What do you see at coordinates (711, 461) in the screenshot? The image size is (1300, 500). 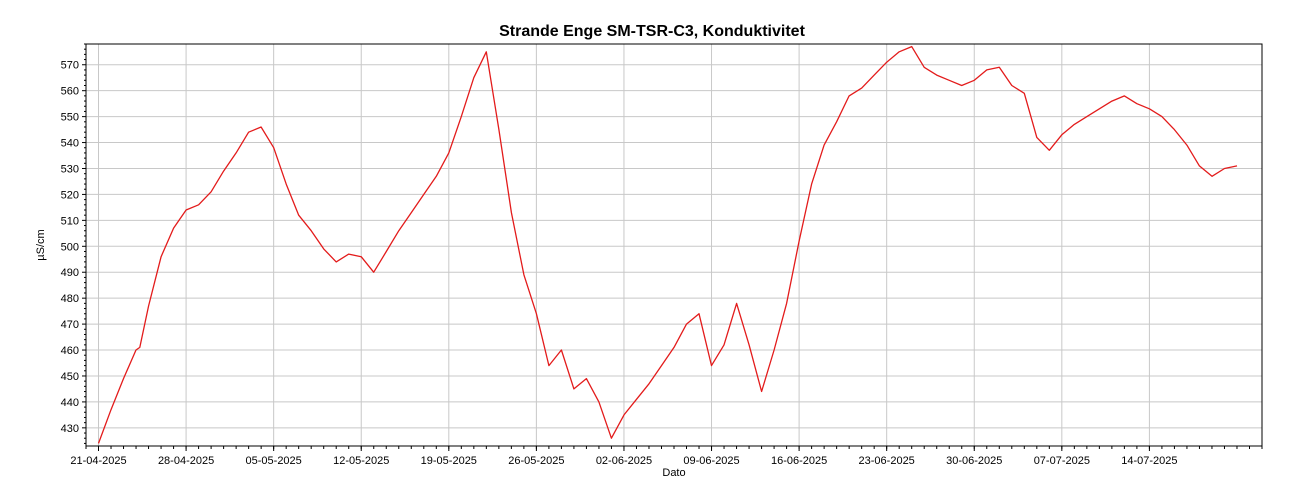 I see `x-tick-label: 09-06-2025` at bounding box center [711, 461].